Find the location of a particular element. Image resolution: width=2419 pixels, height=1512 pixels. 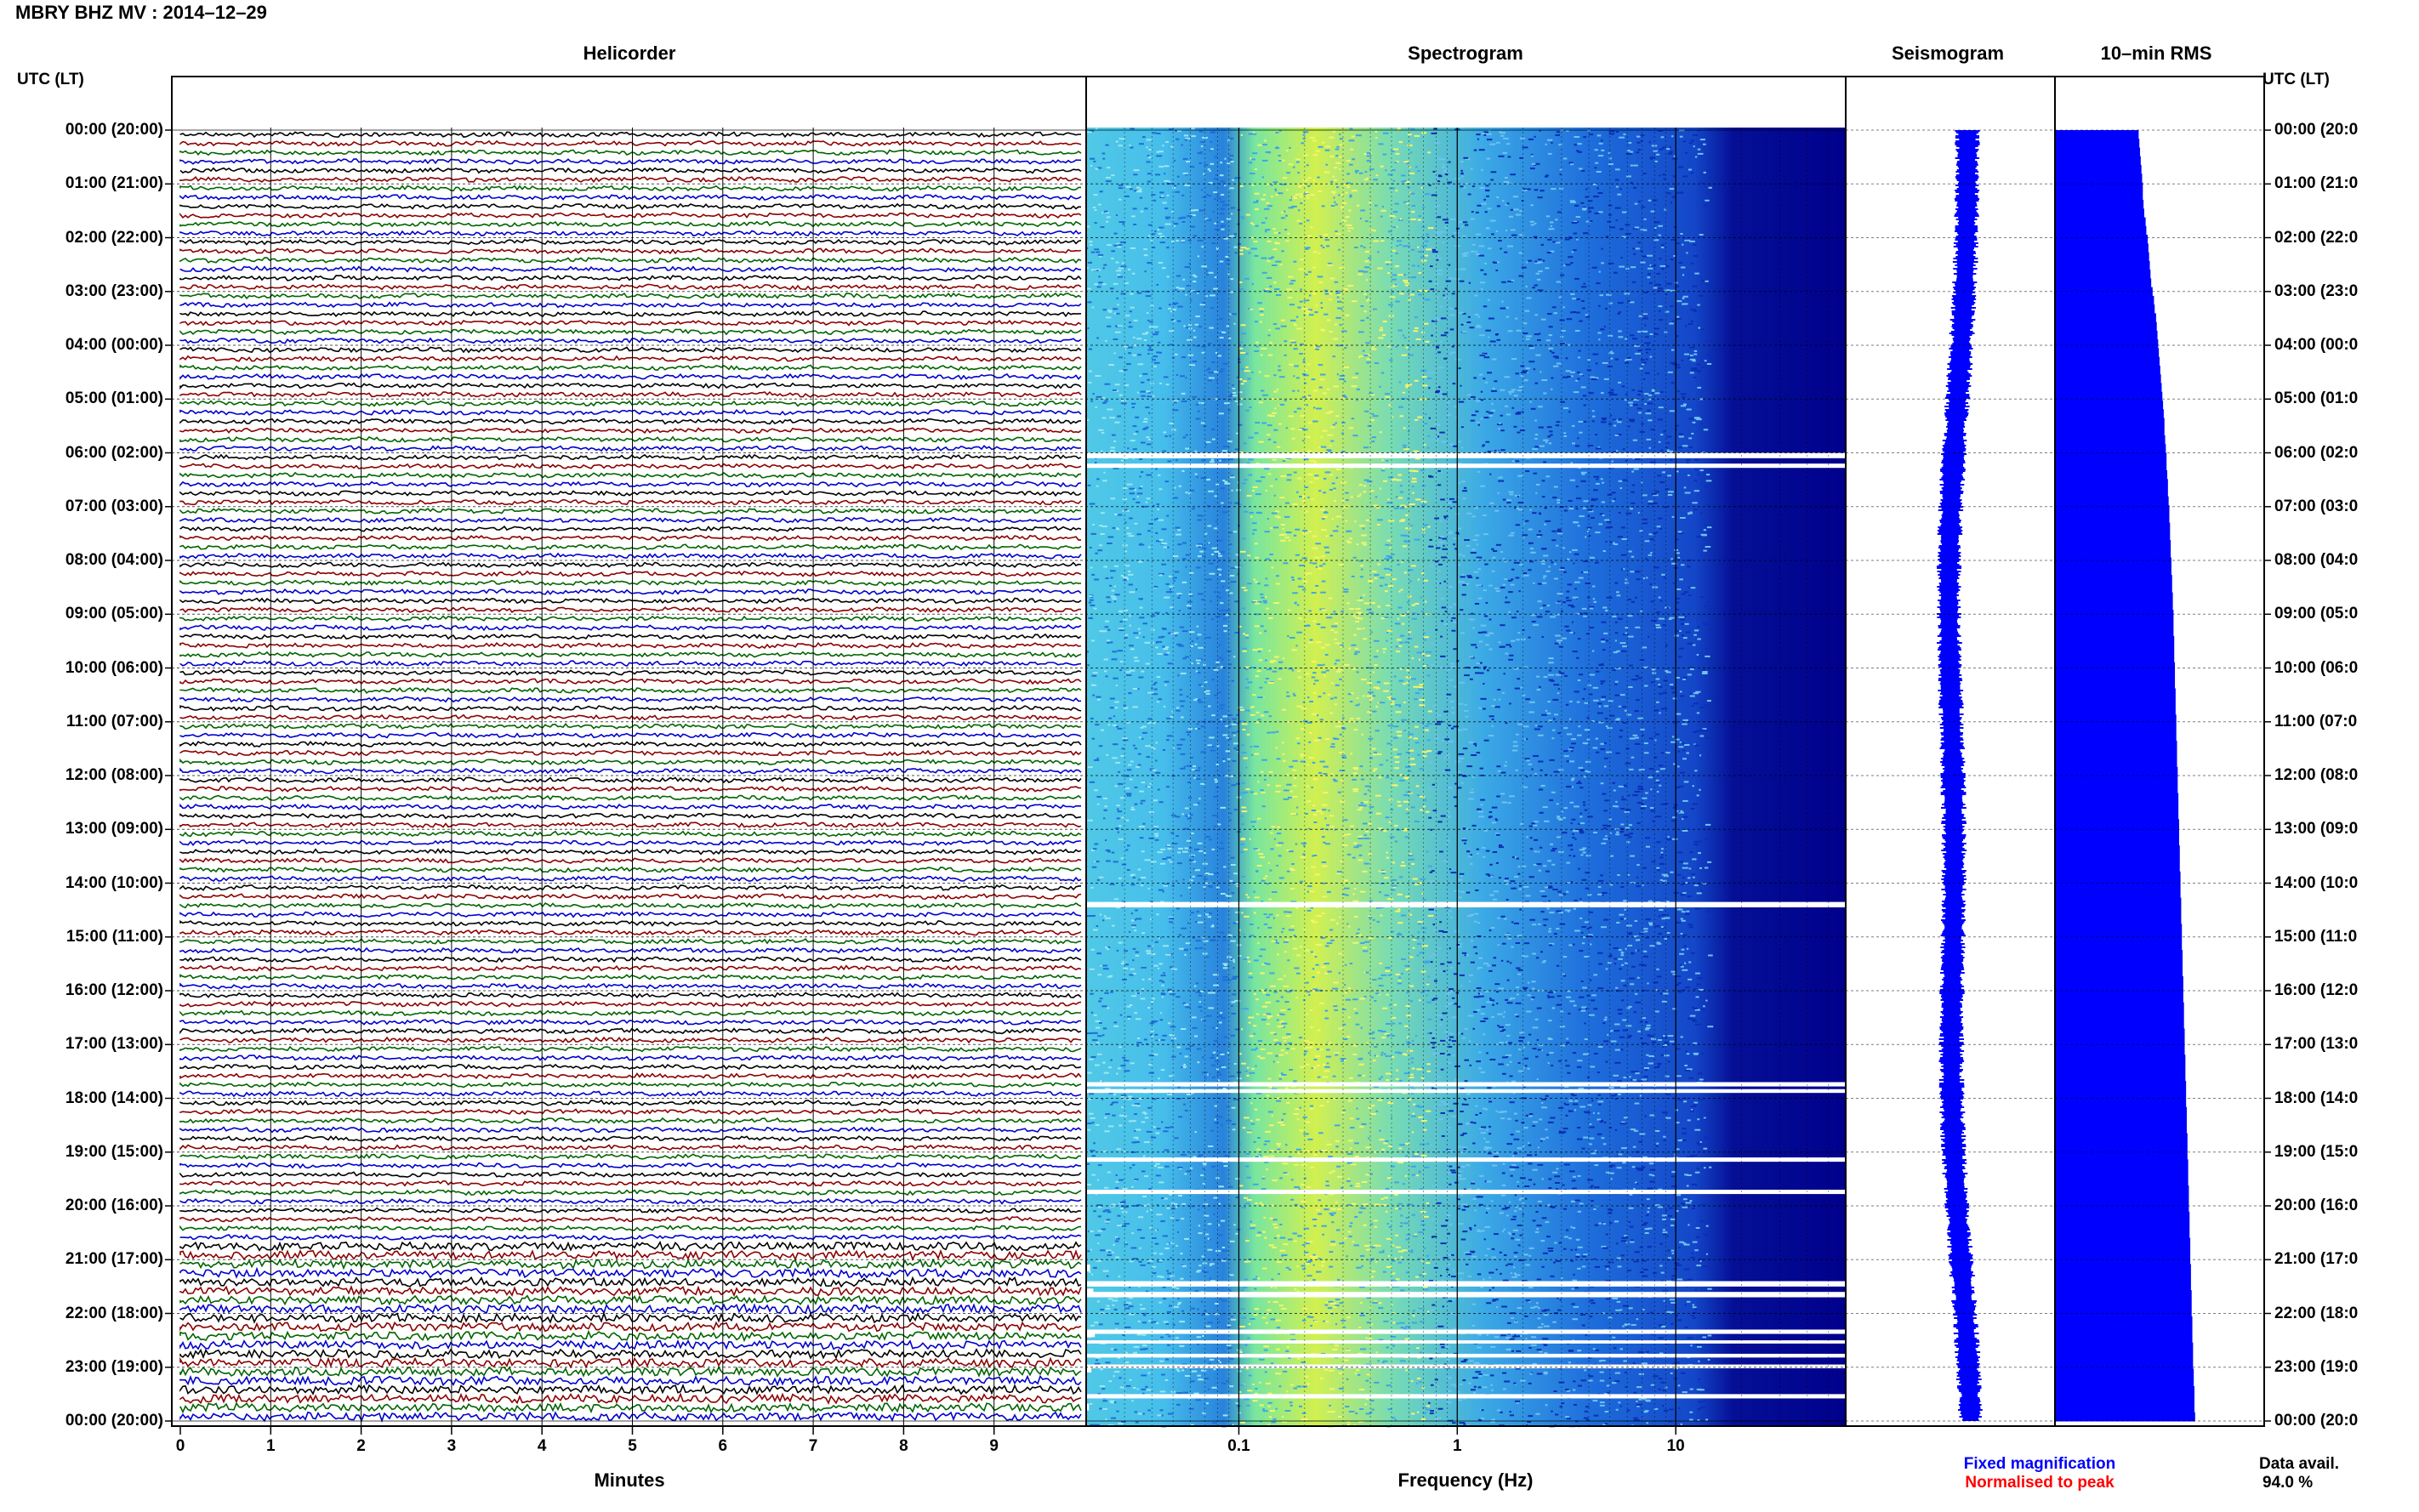

chart-title: MBRY BHZ MV : 2014–12–29 is located at coordinates (141, 12).